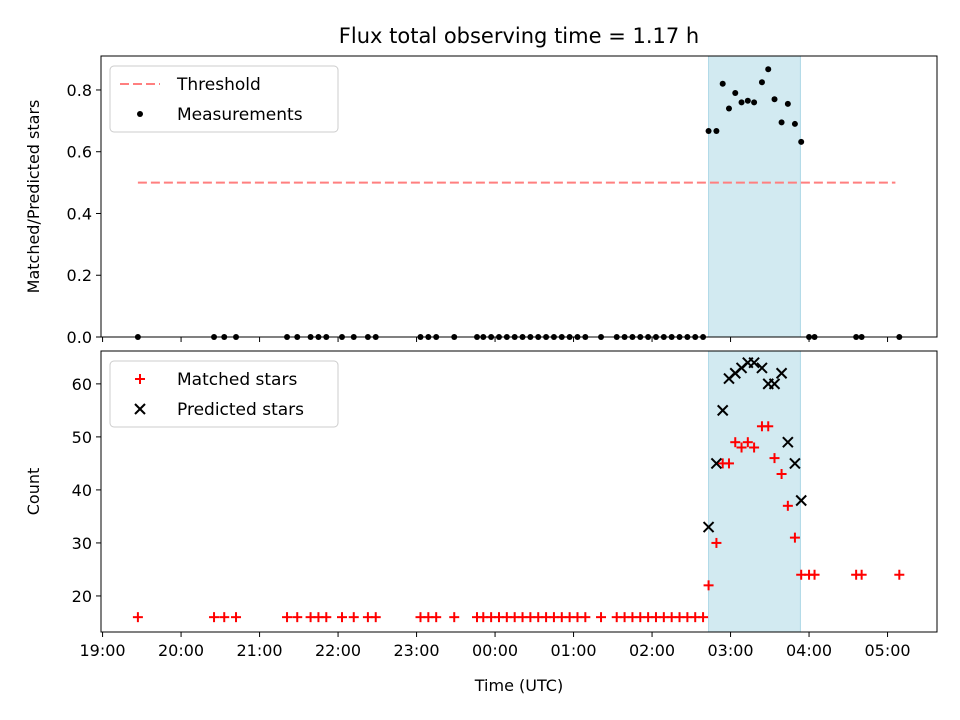  I want to click on ratio-highlight-span, so click(754, 196).